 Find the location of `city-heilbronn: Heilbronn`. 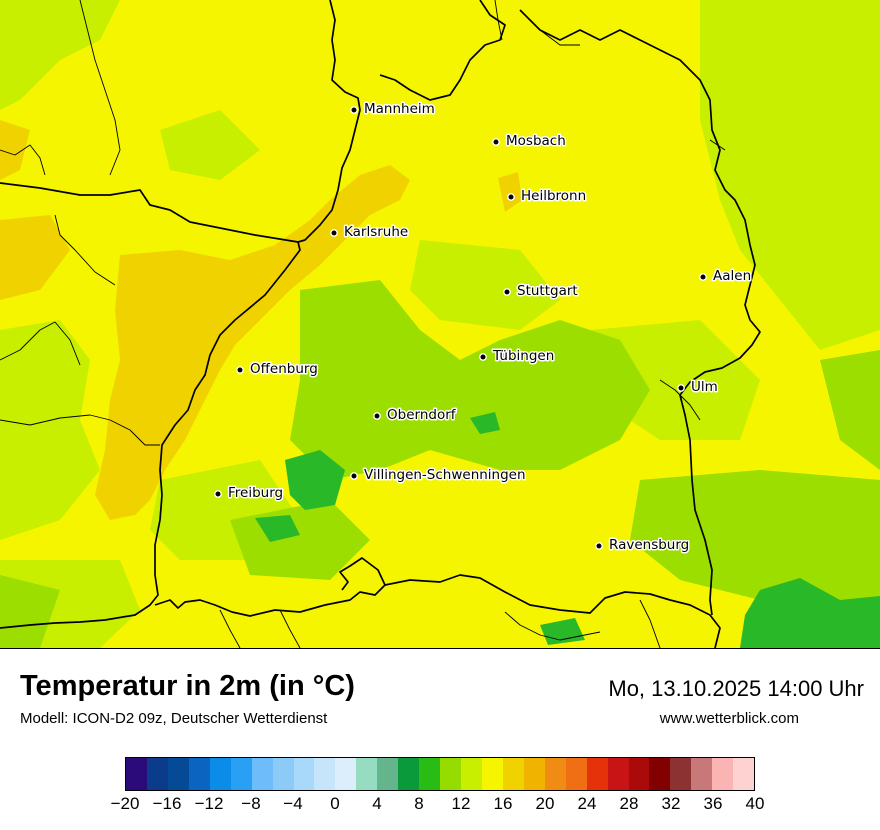

city-heilbronn: Heilbronn is located at coordinates (547, 196).